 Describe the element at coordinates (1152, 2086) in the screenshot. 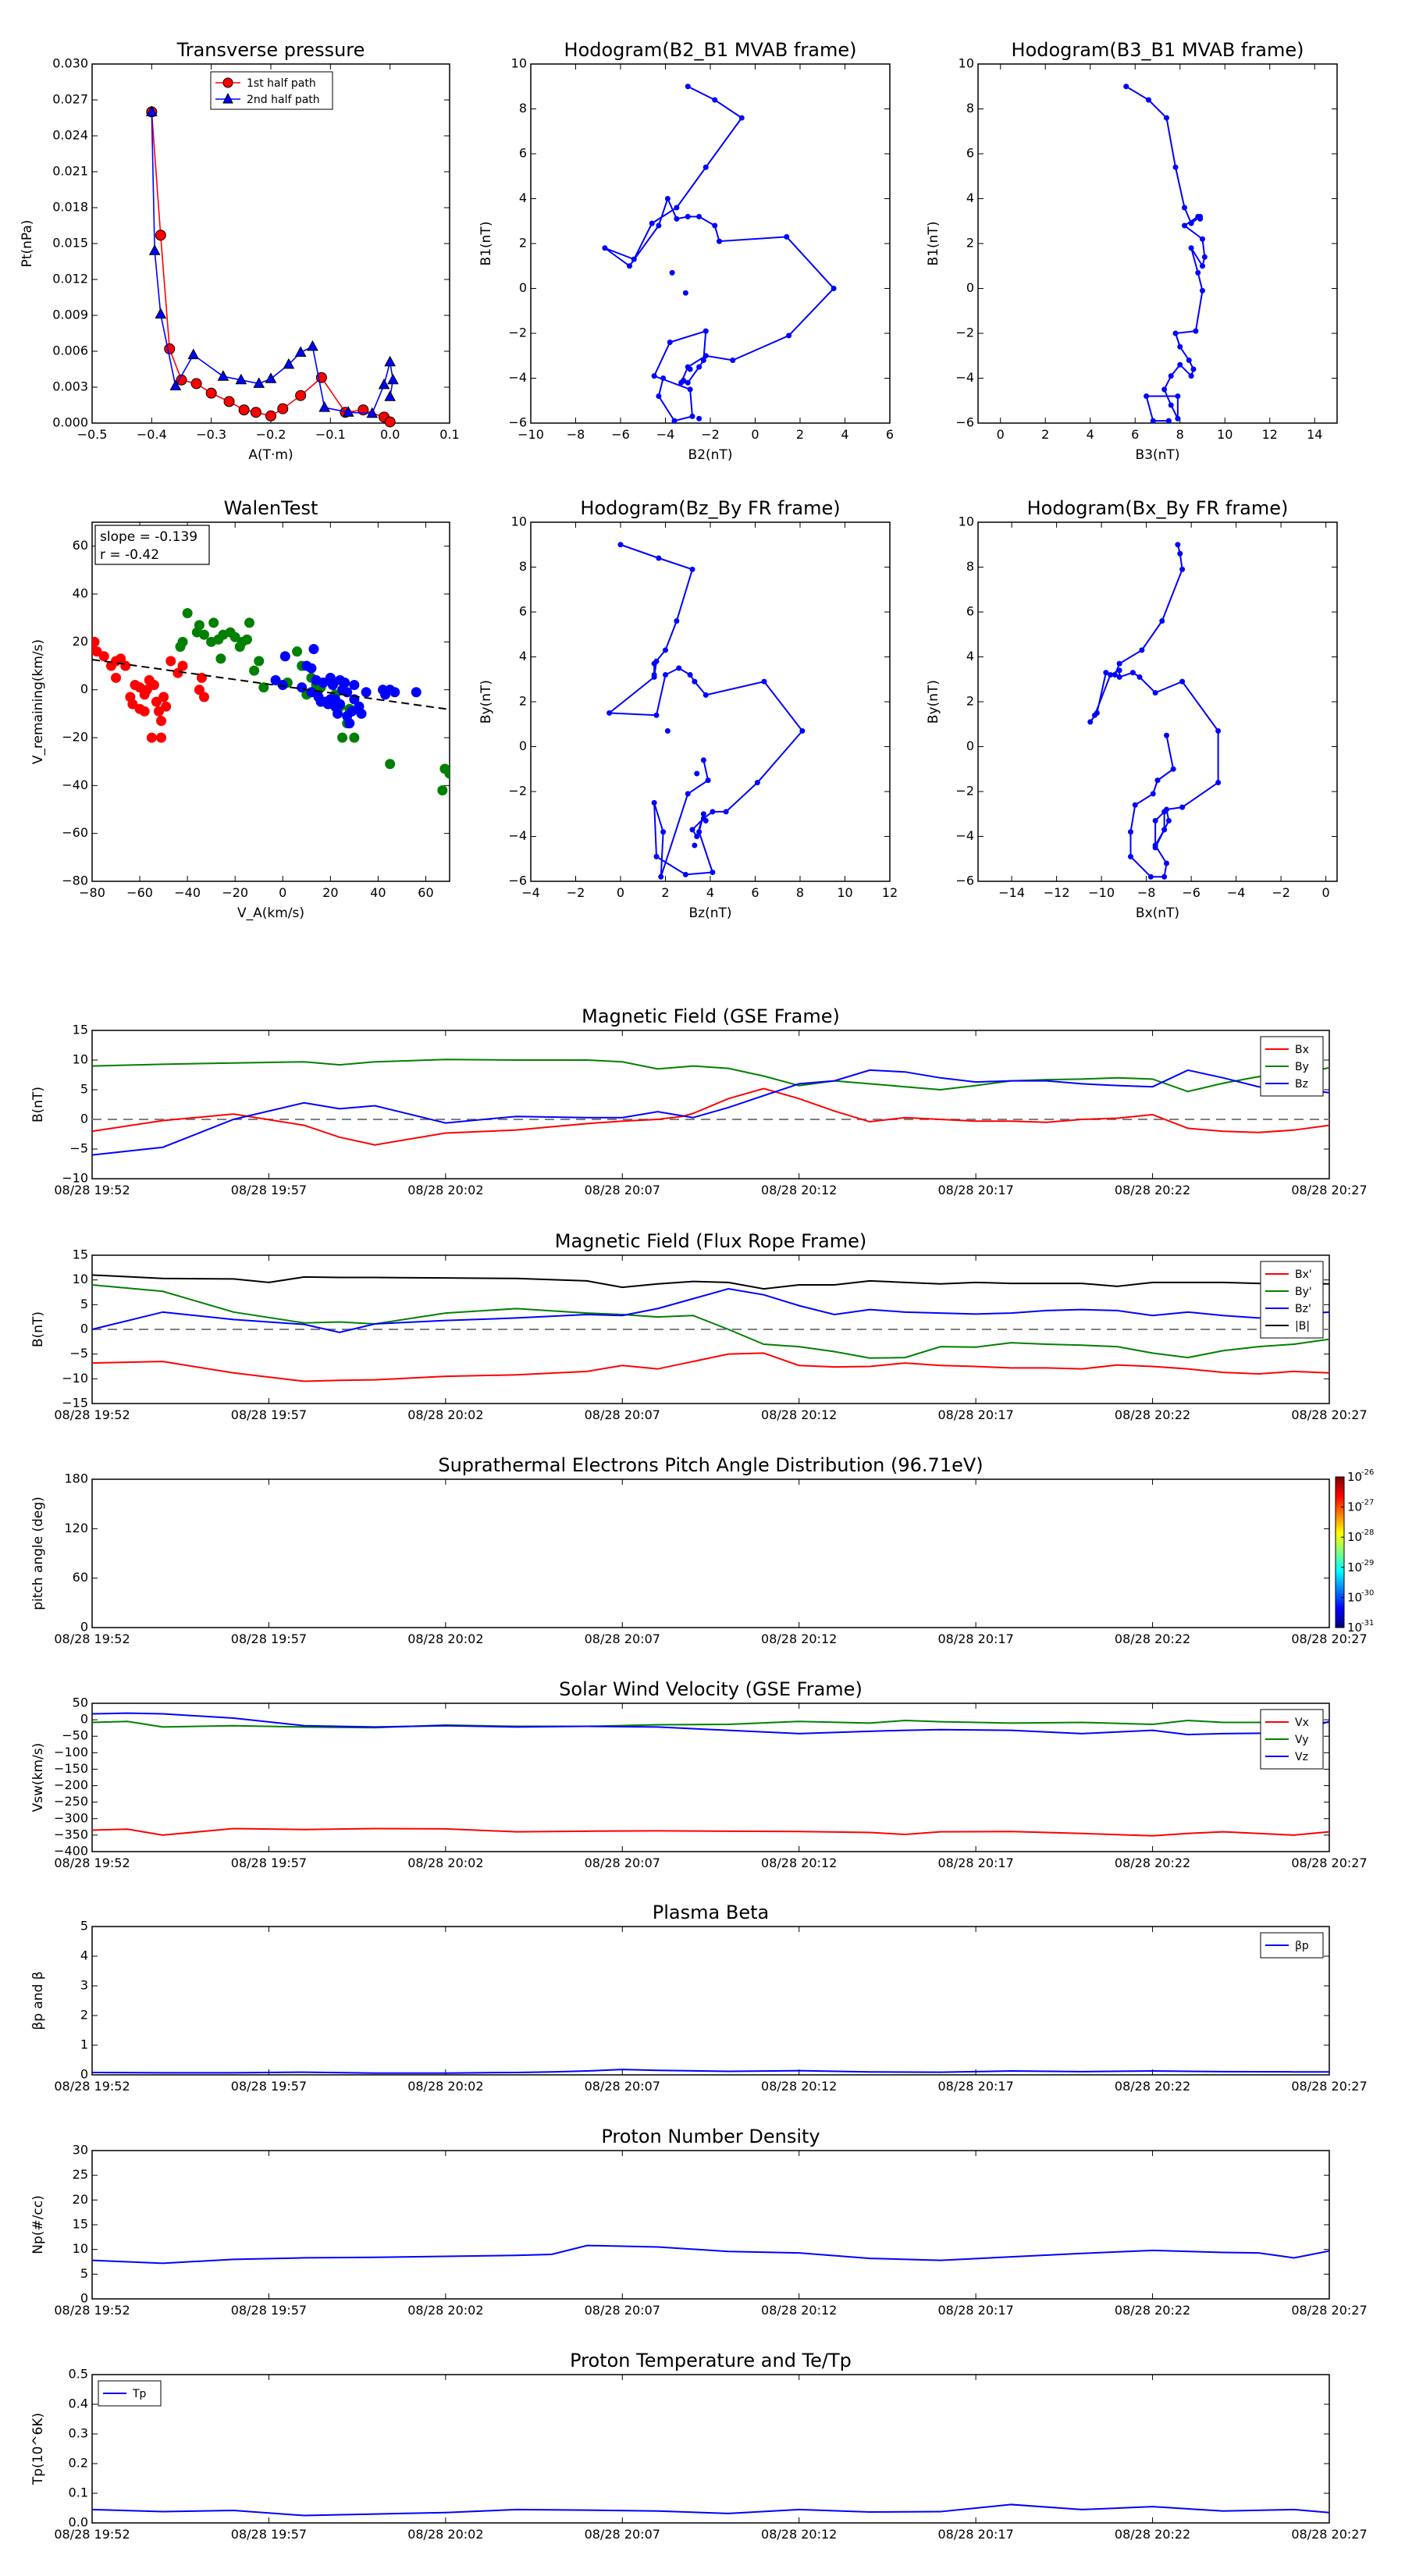

I see `beta-xtick-label: 08/28 20:22` at that location.